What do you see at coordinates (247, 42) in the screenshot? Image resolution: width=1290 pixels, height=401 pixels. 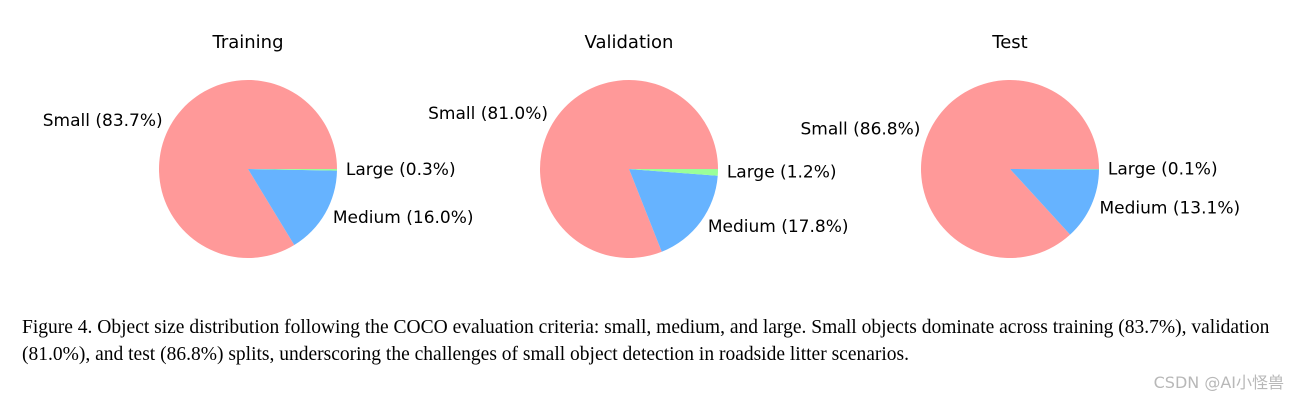 I see `pie-title: Training` at bounding box center [247, 42].